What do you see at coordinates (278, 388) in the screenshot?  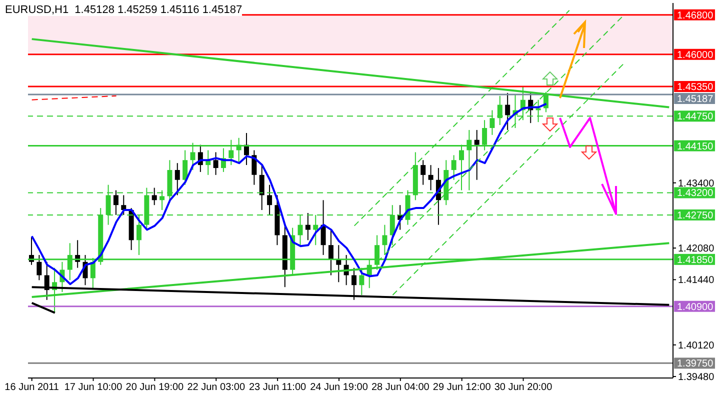 I see `x-tick-label: 23 Jun 11:00` at bounding box center [278, 388].